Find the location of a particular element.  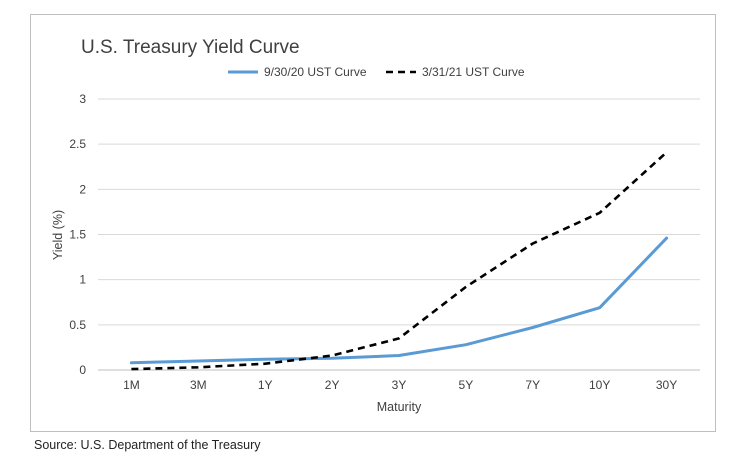

x-tick-label: 10Y is located at coordinates (599, 385).